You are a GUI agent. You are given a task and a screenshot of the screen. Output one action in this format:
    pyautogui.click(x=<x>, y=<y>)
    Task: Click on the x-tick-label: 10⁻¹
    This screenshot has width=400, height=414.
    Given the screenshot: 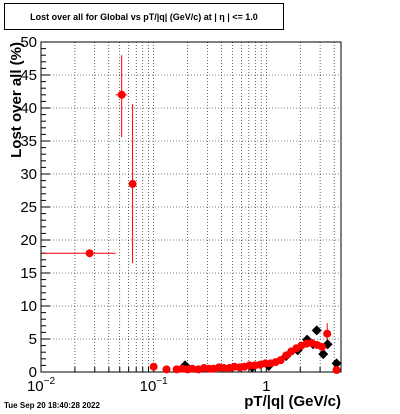 What is the action you would take?
    pyautogui.click(x=154, y=385)
    